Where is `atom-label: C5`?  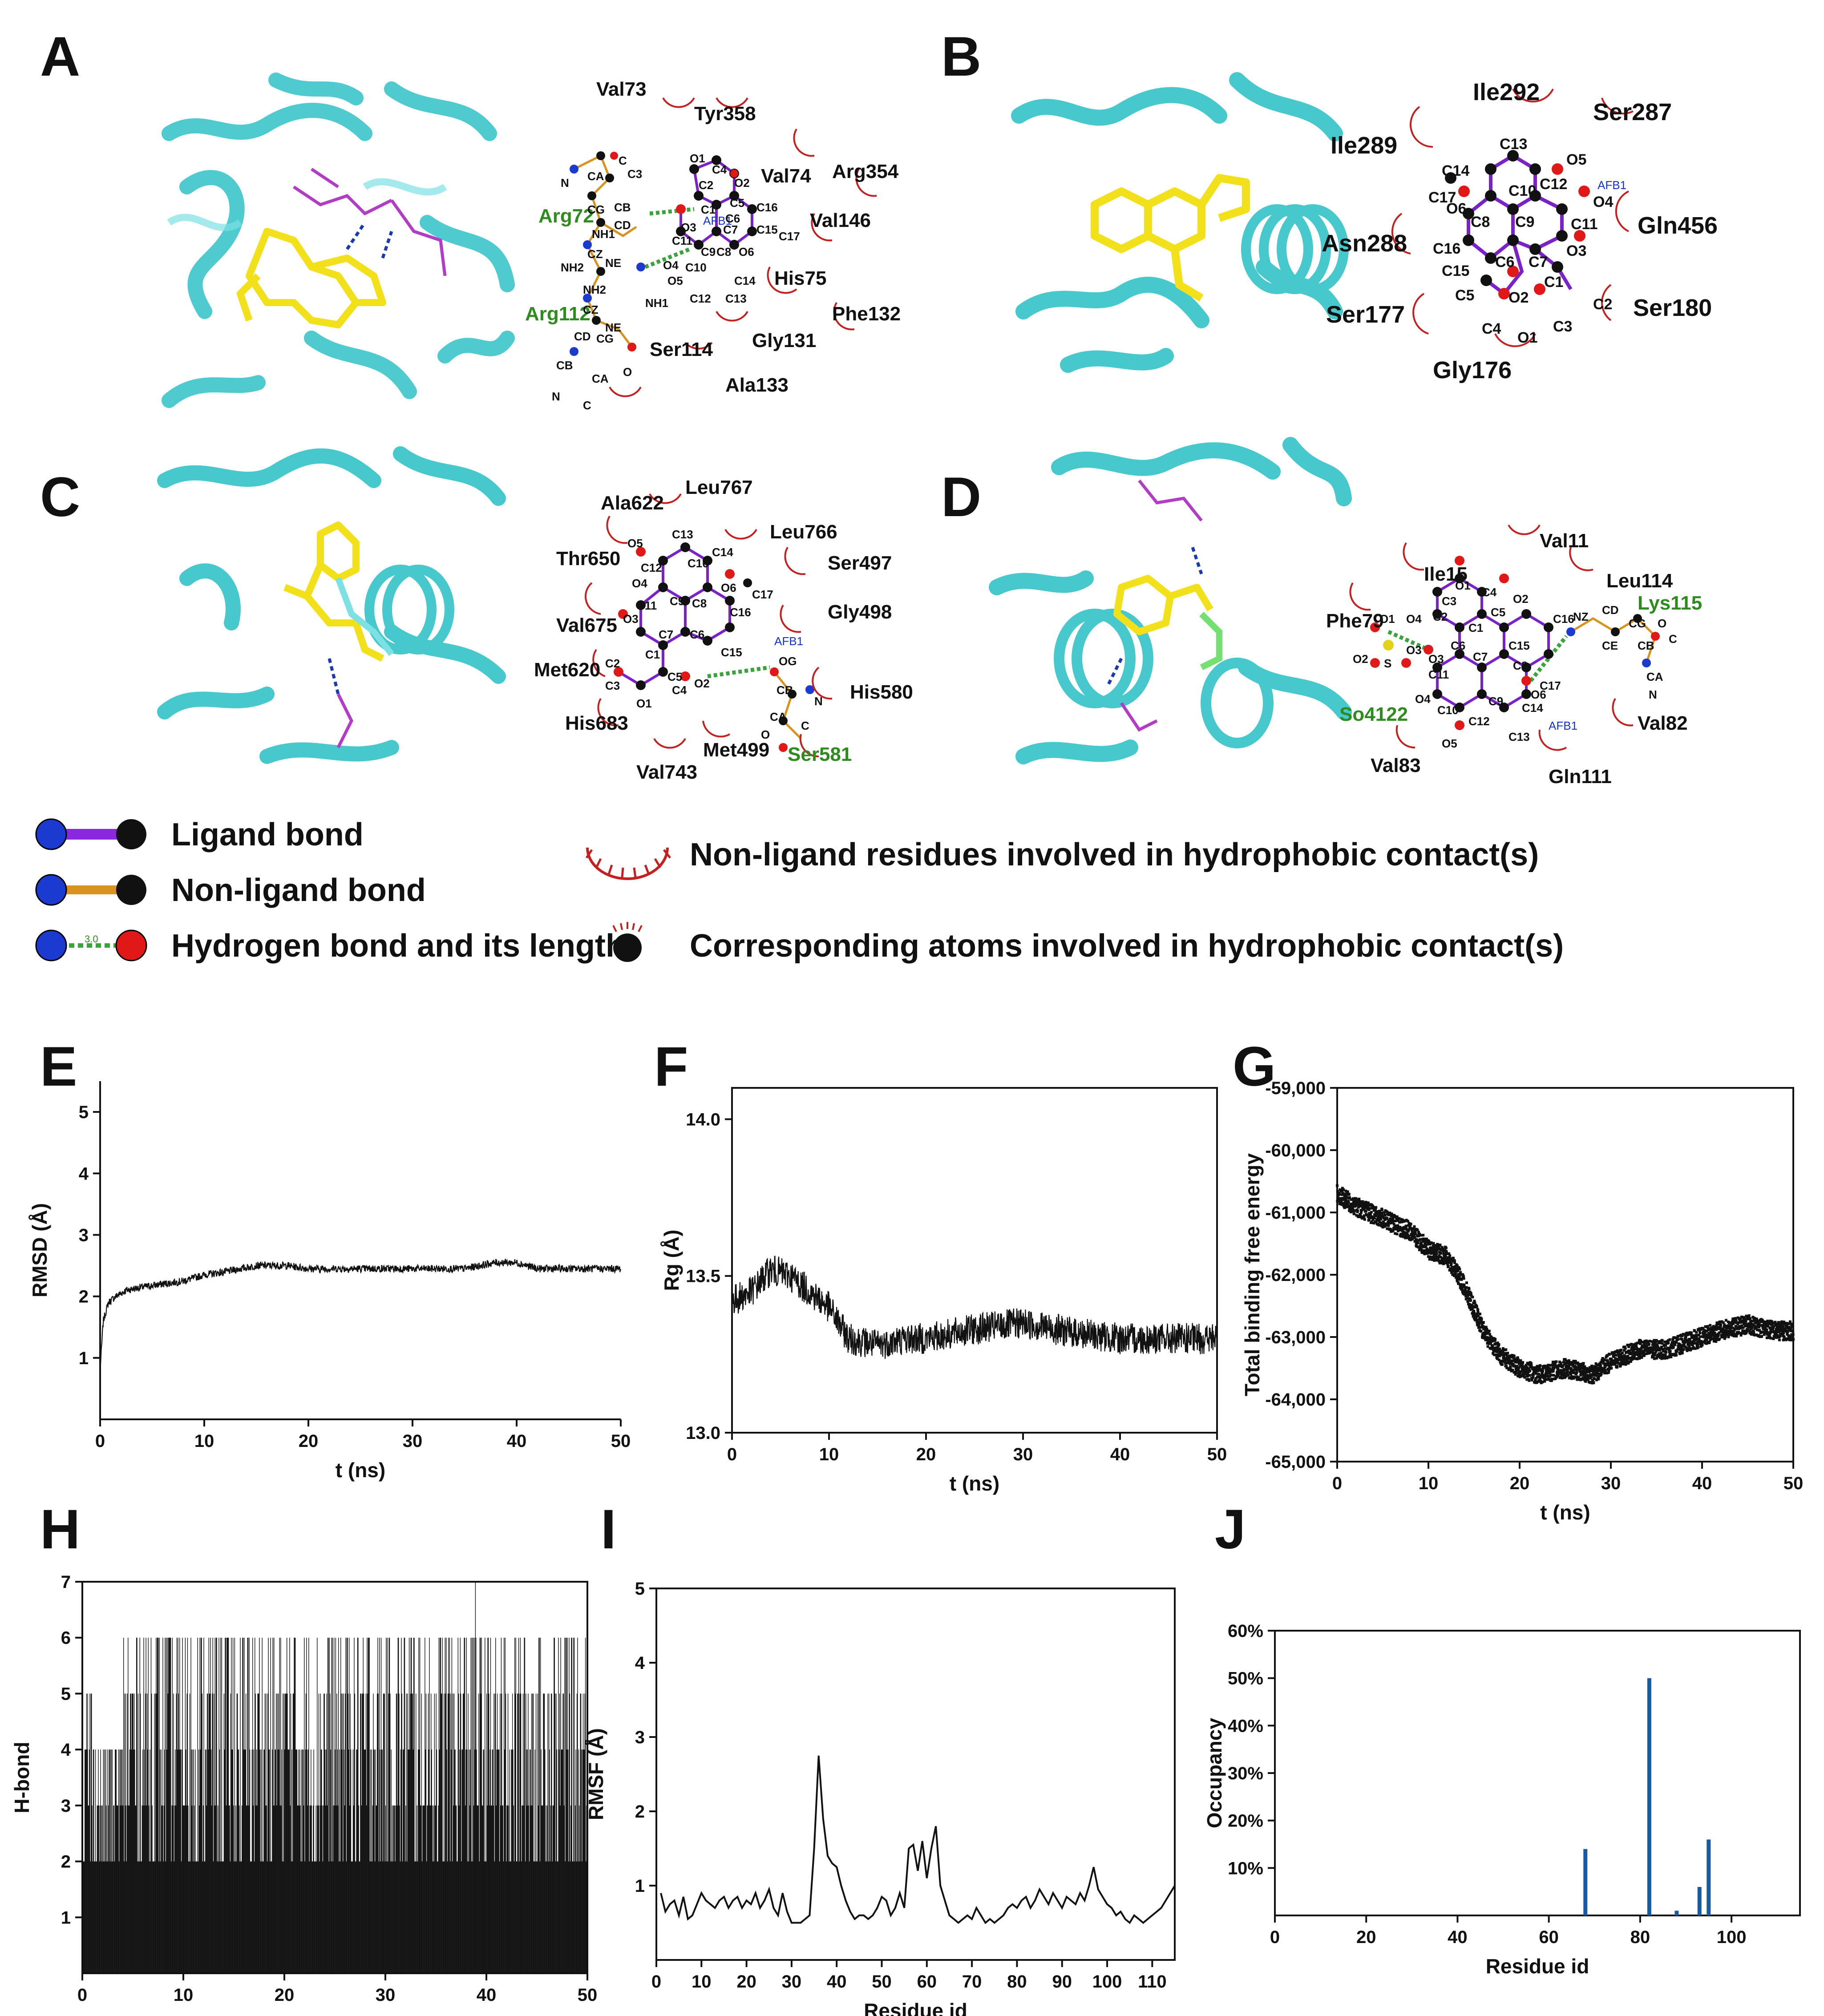 atom-label: C5 is located at coordinates (1498, 612).